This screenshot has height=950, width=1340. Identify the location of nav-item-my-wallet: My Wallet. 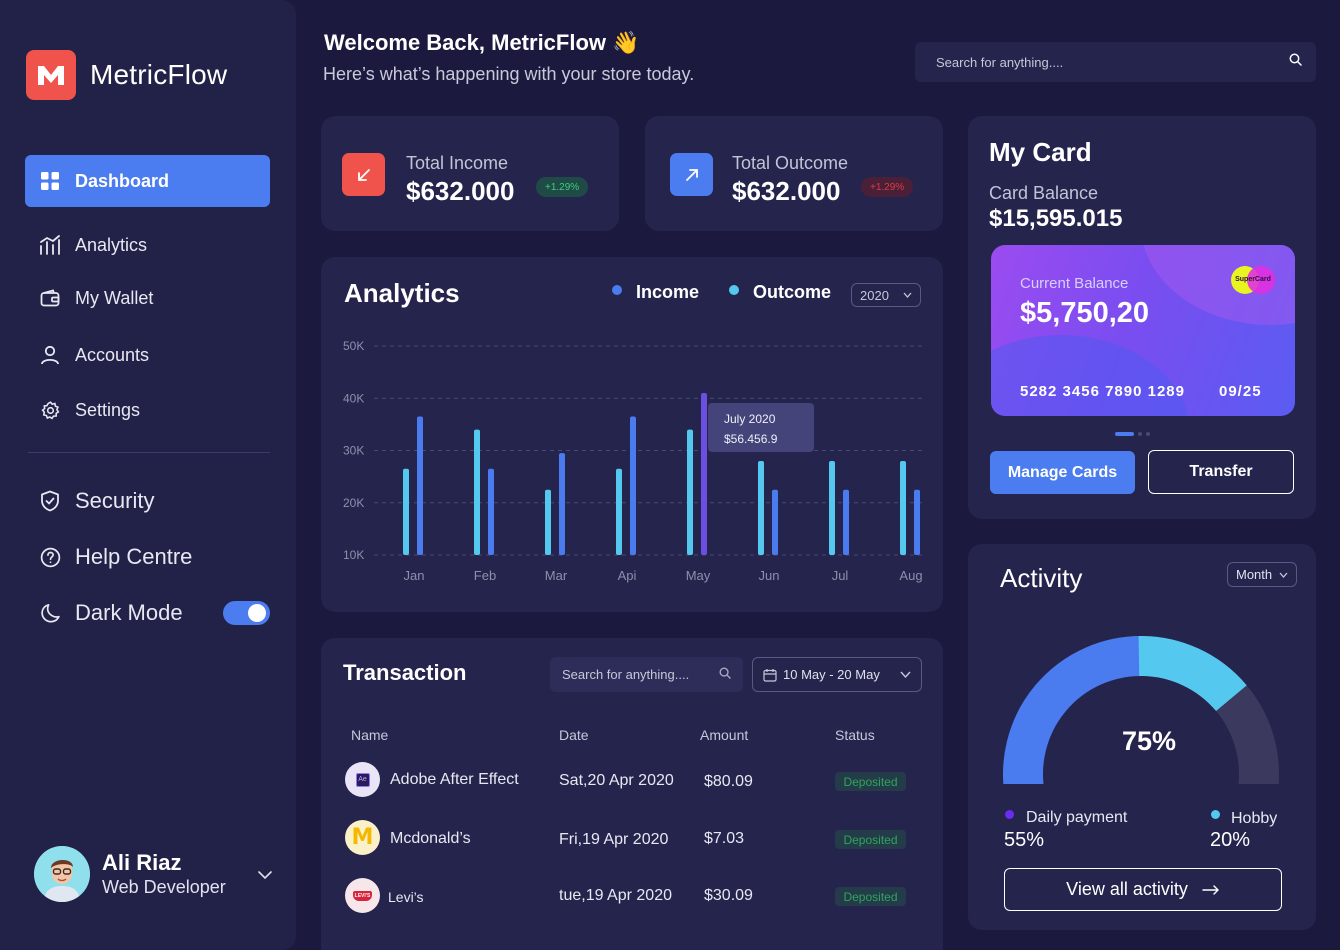
(147, 298).